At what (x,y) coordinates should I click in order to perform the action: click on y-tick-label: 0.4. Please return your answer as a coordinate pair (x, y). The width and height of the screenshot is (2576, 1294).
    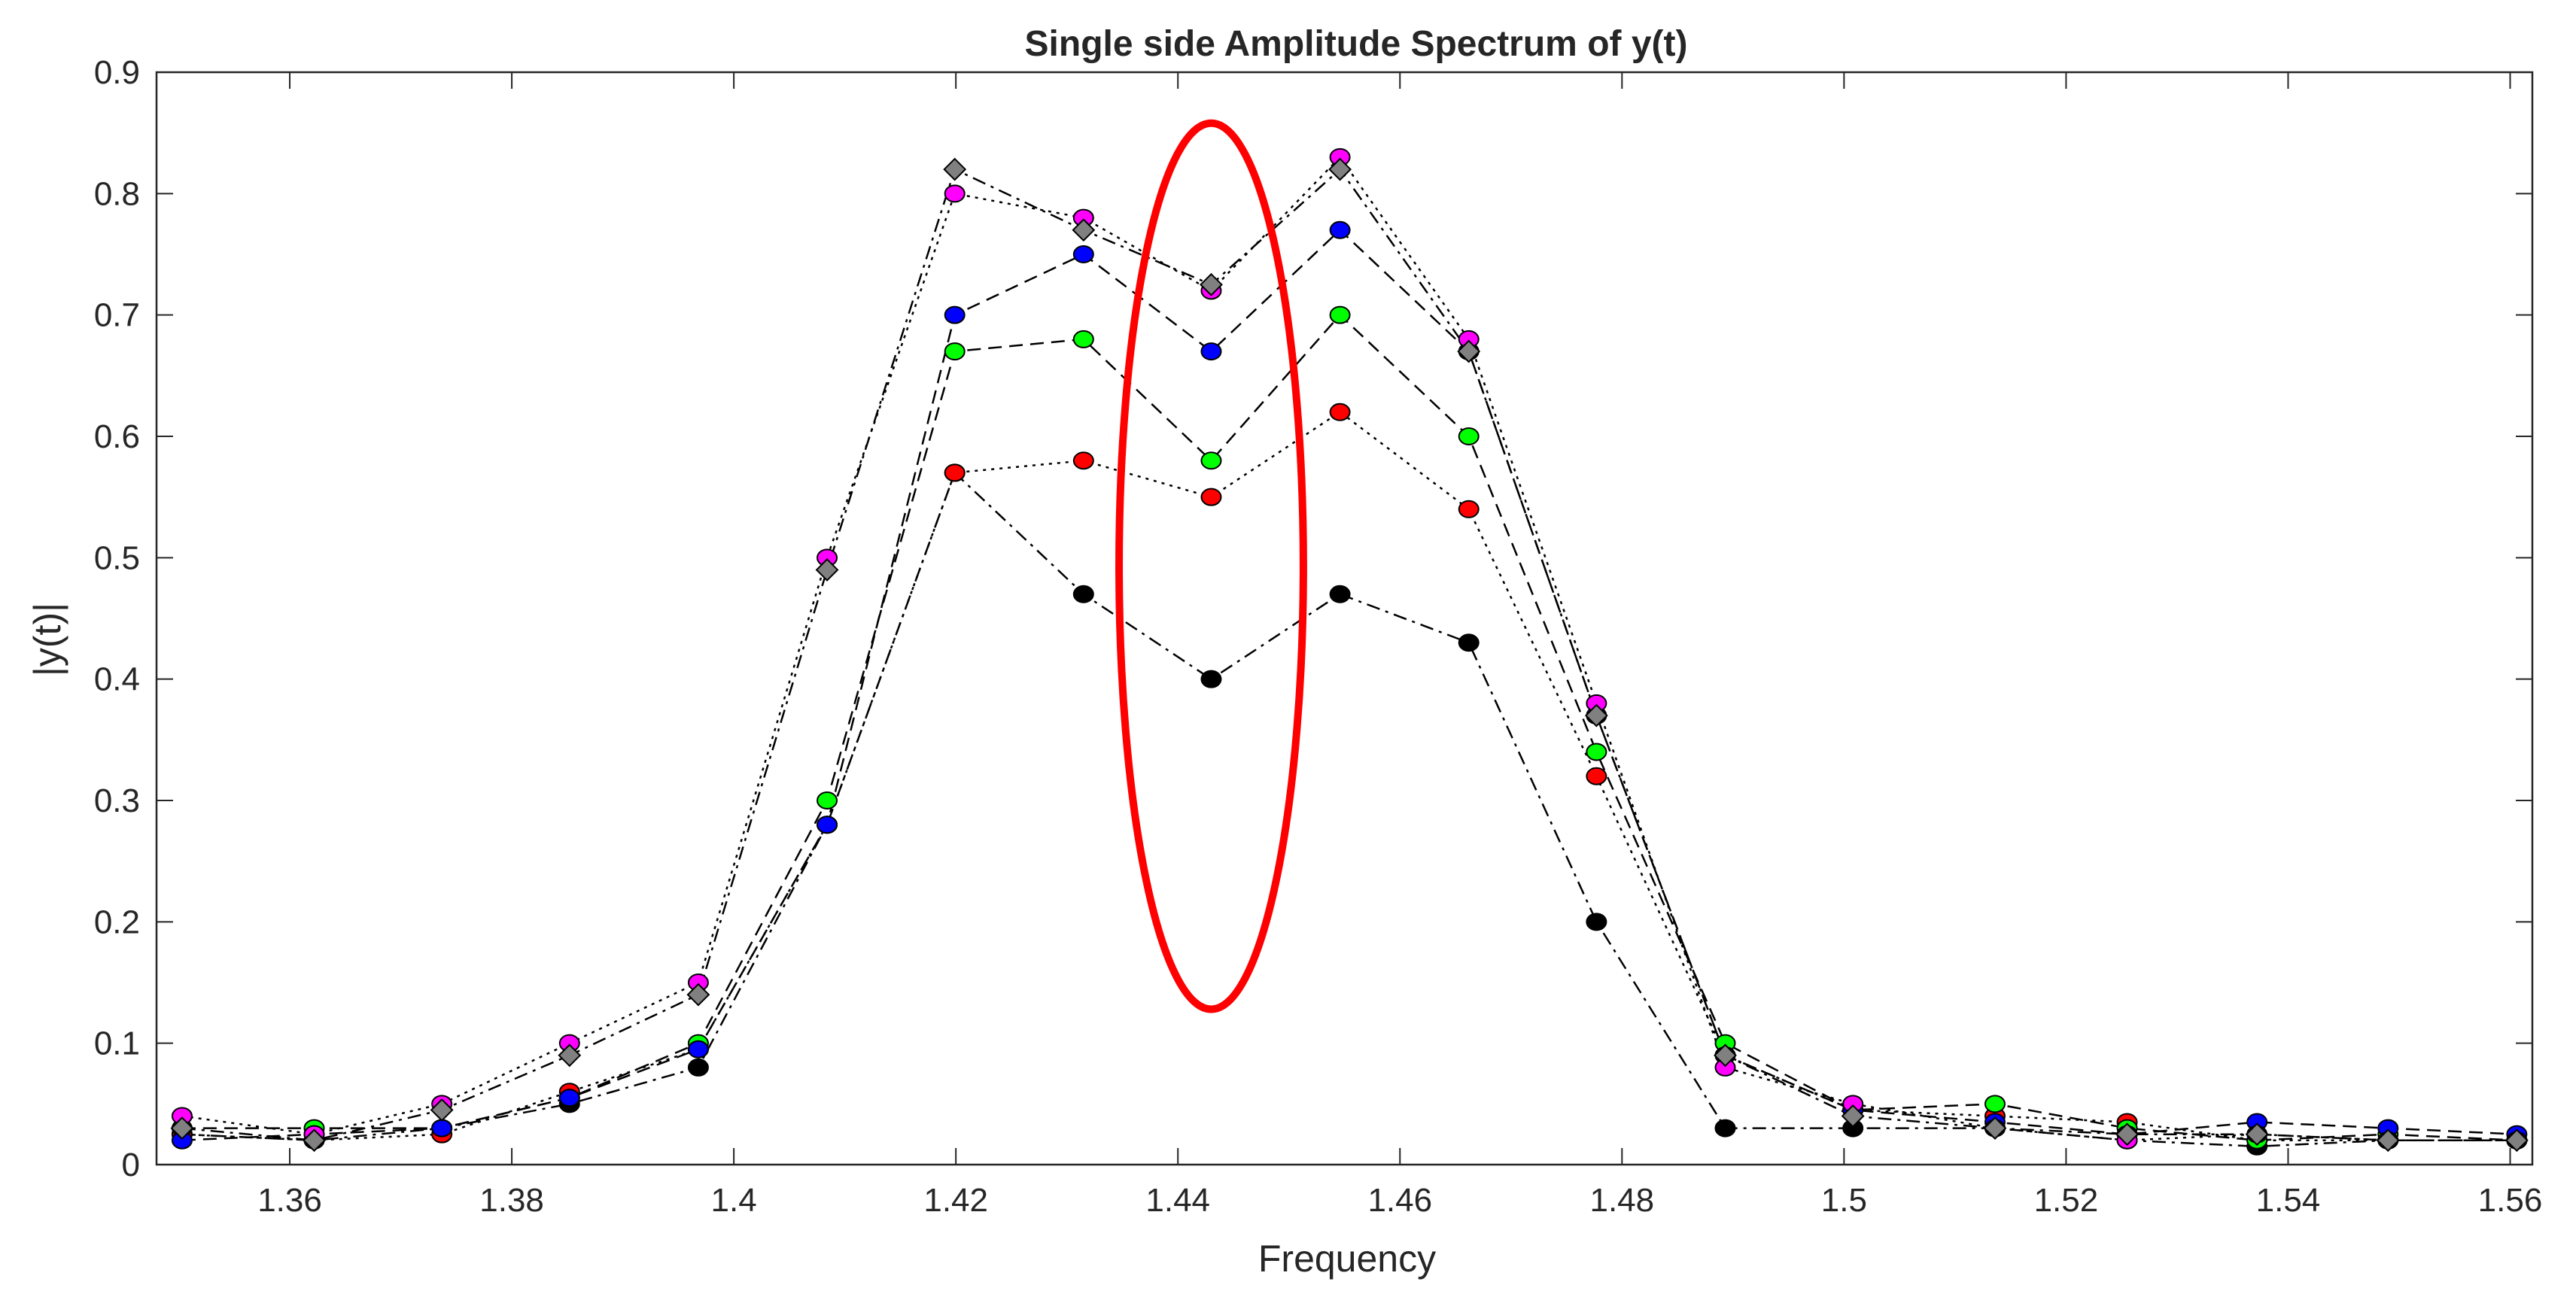
    Looking at the image, I should click on (117, 679).